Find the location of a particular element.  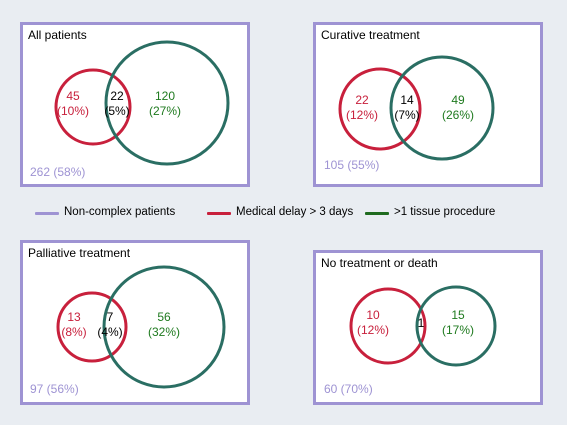

medical-delay-percent: (8%) is located at coordinates (73, 332).